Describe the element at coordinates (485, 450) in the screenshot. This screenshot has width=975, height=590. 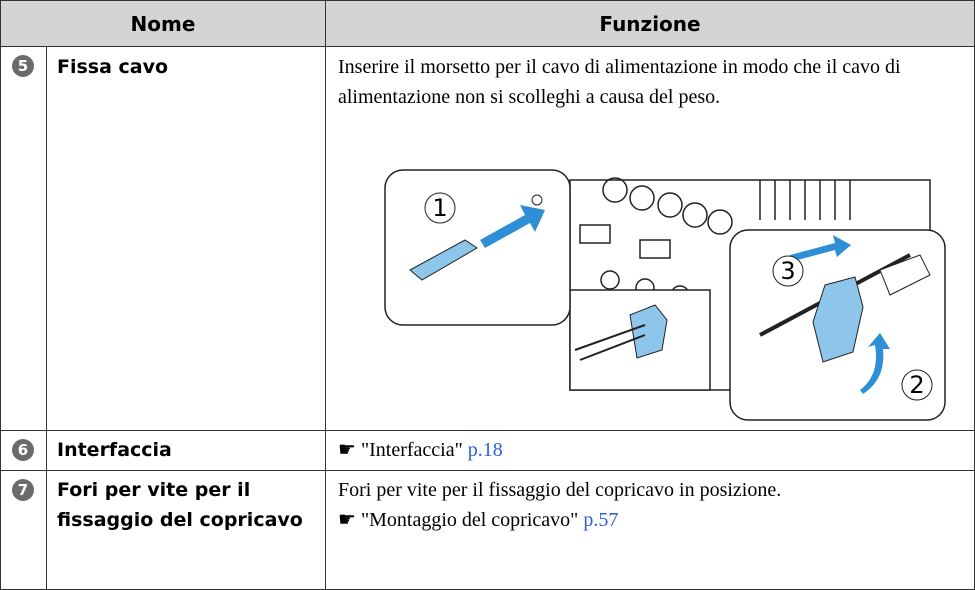
I see `page-link: p.18` at that location.